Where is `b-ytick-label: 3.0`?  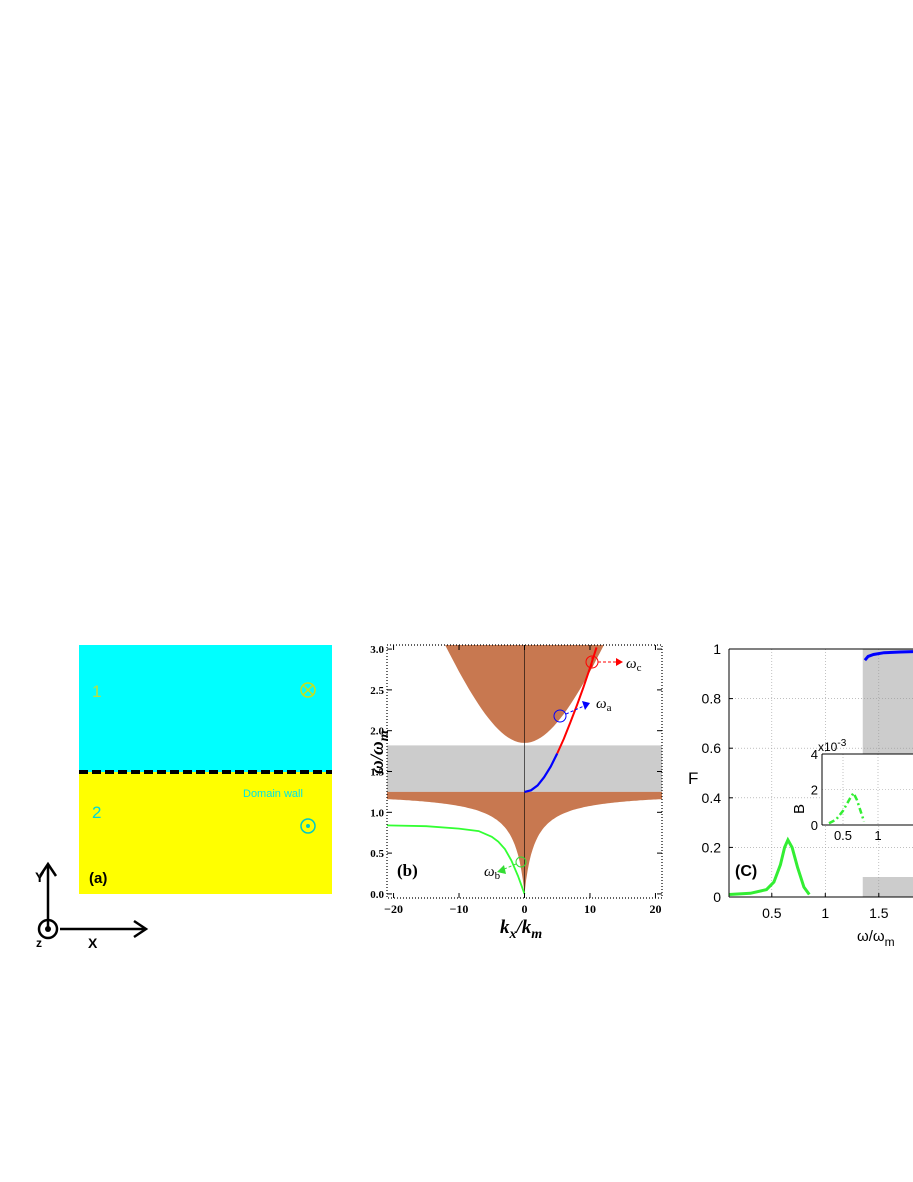
b-ytick-label: 3.0 is located at coordinates (377, 650).